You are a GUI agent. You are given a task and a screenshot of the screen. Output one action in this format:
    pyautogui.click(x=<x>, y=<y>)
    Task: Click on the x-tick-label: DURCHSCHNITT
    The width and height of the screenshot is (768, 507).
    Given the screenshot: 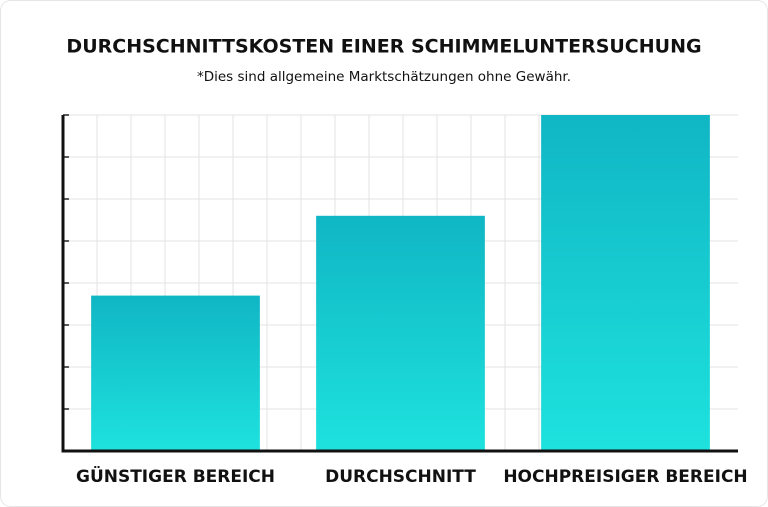 What is the action you would take?
    pyautogui.click(x=400, y=477)
    